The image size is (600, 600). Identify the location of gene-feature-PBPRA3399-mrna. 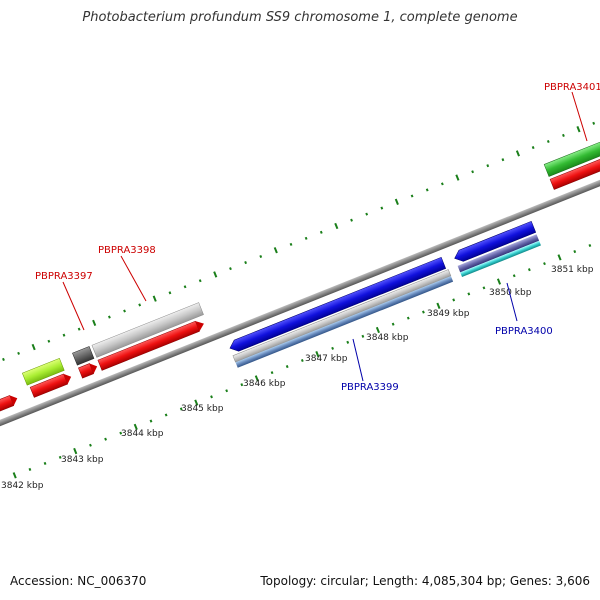
(344, 322).